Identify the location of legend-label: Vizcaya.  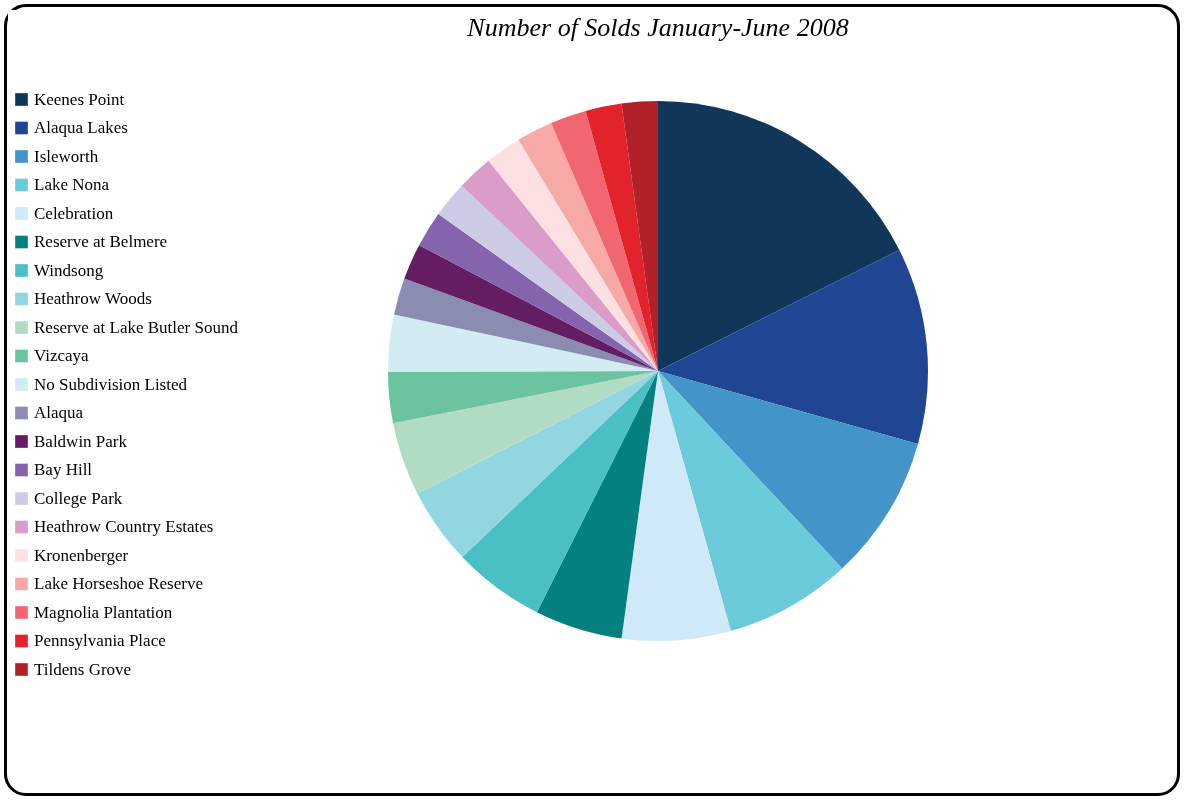
(62, 355).